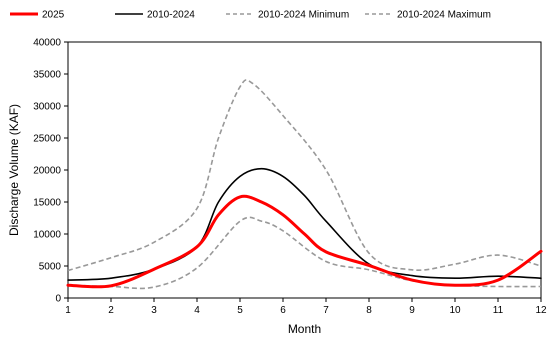 Image resolution: width=547 pixels, height=341 pixels. I want to click on x-axis-label: Month, so click(304, 329).